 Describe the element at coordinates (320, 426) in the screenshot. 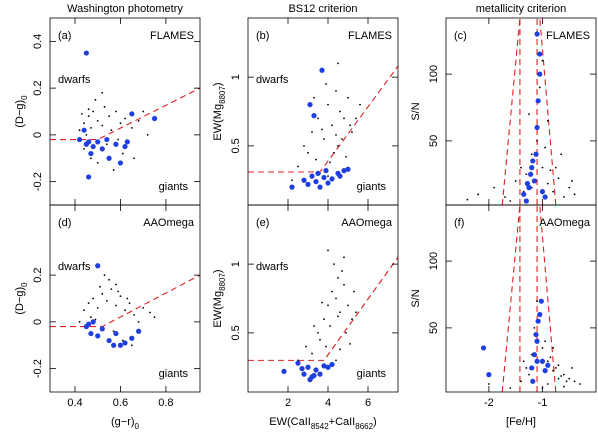

I see `x-axis-label-subscript: 8542` at that location.